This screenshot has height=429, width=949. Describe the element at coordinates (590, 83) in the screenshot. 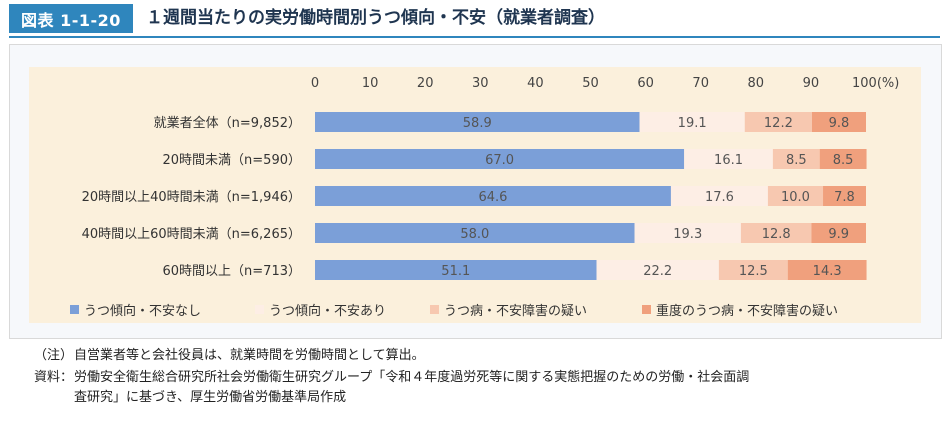

I see `x-tick-label: 50` at that location.